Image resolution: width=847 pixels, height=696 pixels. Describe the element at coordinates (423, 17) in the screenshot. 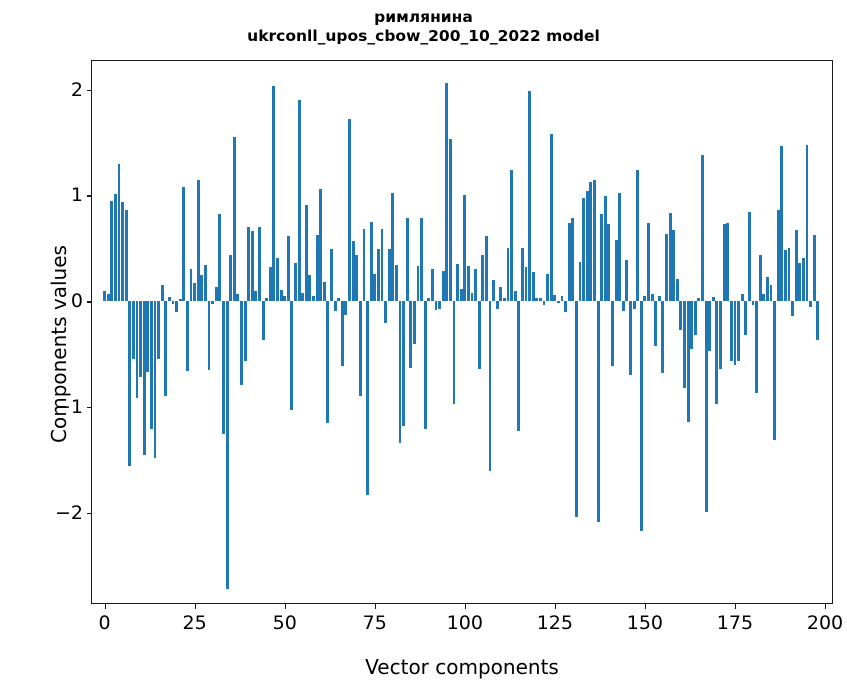

I see `chart-title: римлянина` at that location.